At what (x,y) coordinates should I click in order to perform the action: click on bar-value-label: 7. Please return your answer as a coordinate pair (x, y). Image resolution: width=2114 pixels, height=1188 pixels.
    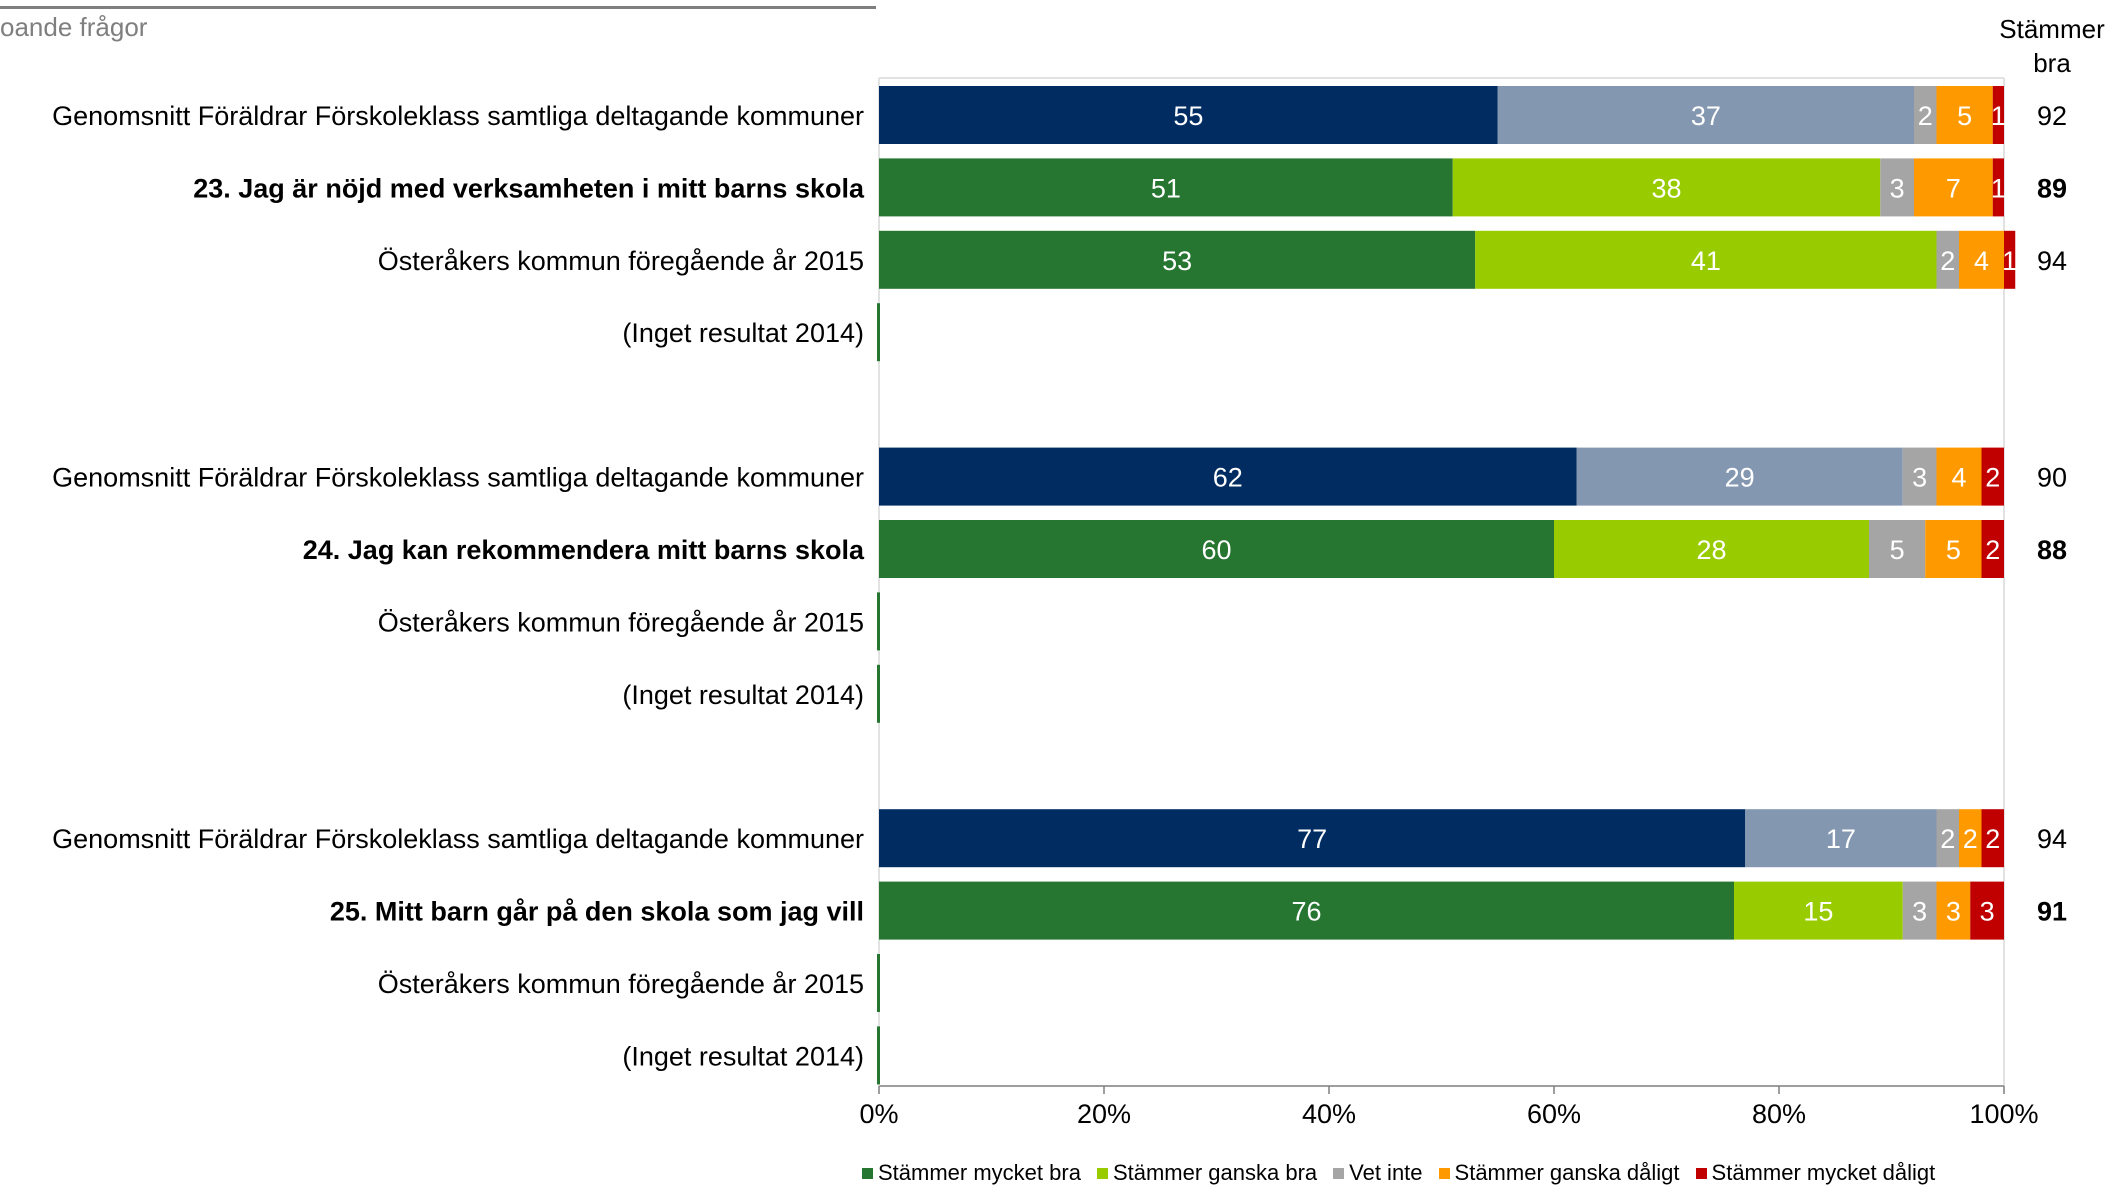
    Looking at the image, I should click on (1953, 188).